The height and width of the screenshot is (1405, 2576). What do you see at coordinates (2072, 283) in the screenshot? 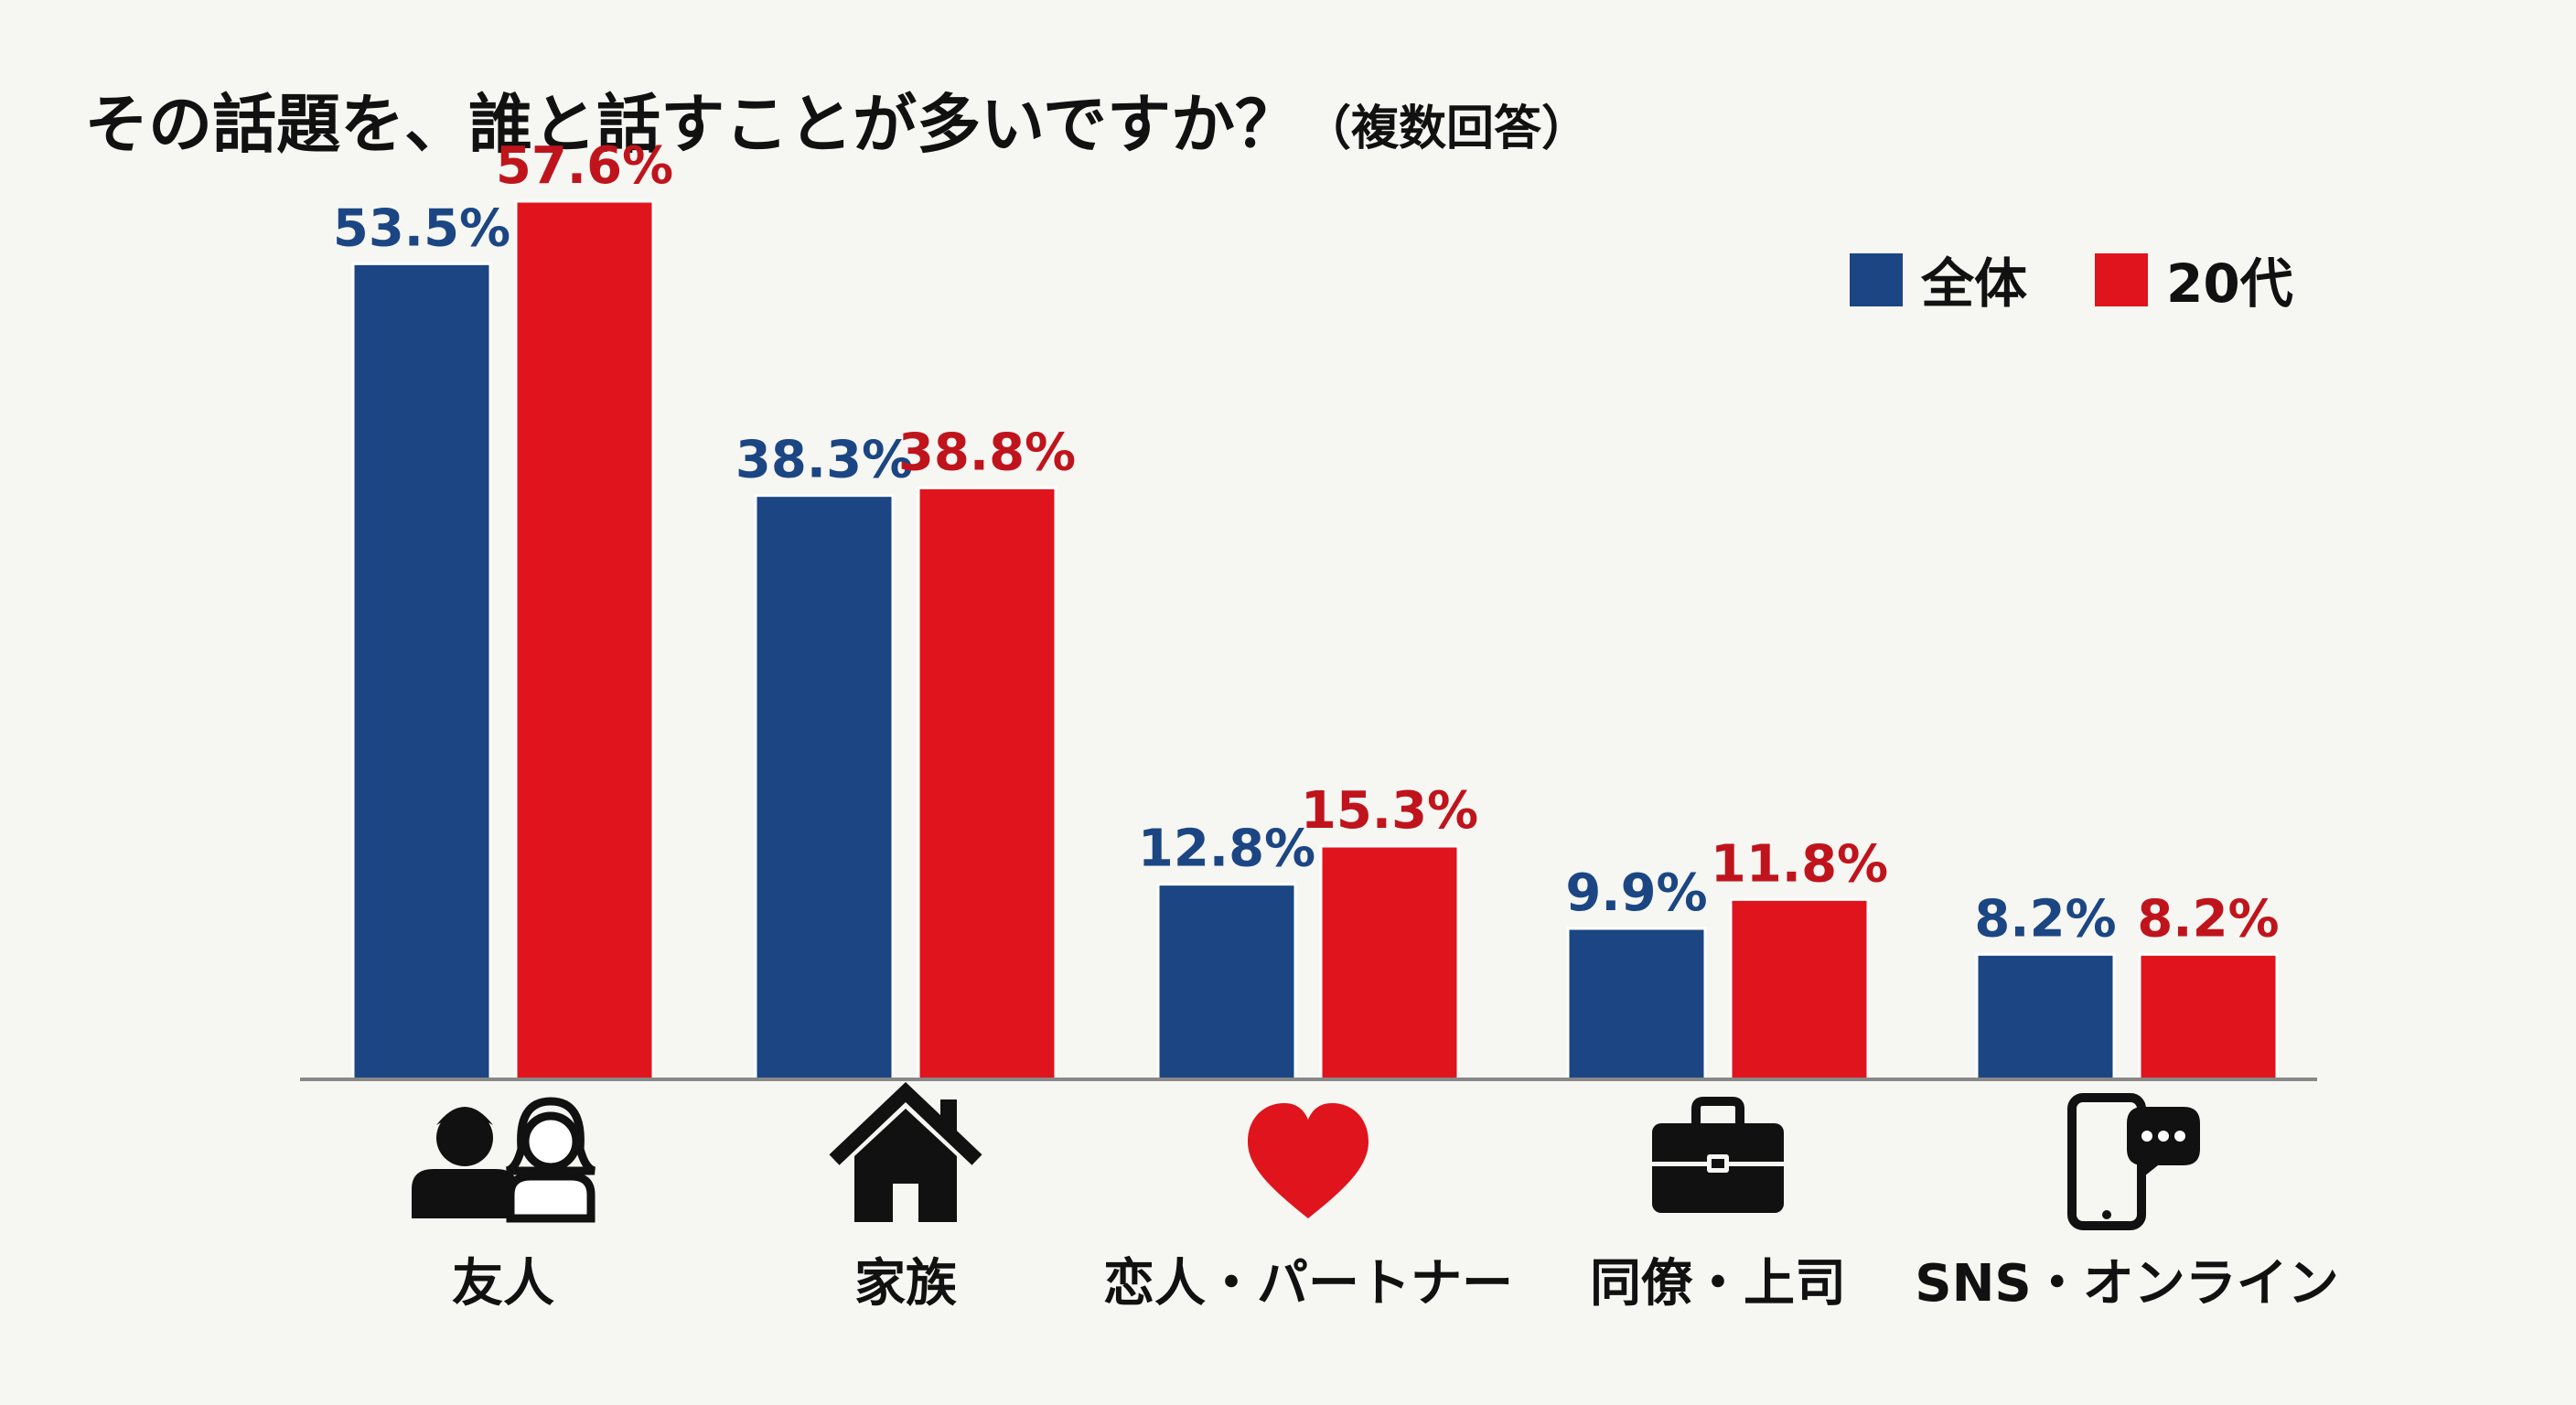
I see `legend: 全体 20代` at bounding box center [2072, 283].